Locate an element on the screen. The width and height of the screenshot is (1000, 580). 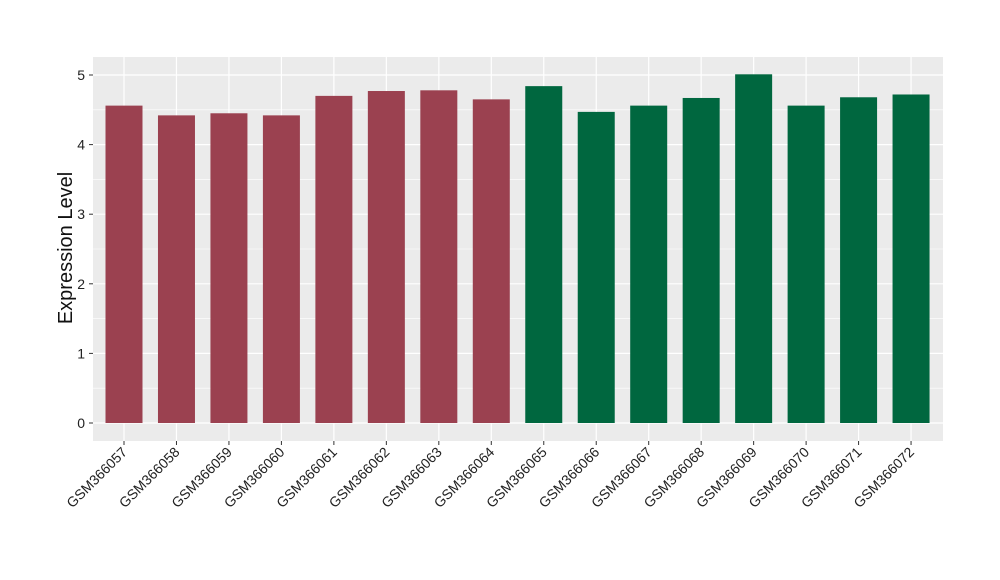
y-tick-label: 4 is located at coordinates (81, 145).